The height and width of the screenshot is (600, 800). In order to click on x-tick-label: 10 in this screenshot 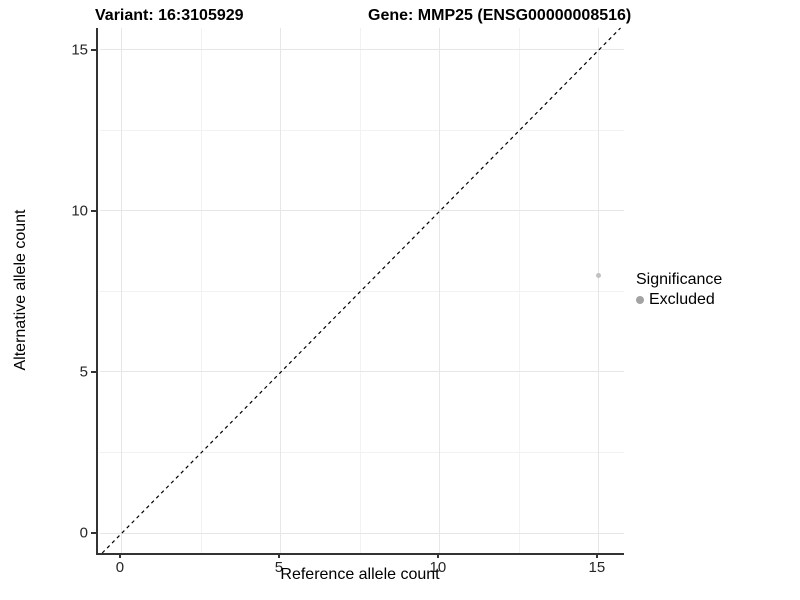, I will do `click(438, 567)`.